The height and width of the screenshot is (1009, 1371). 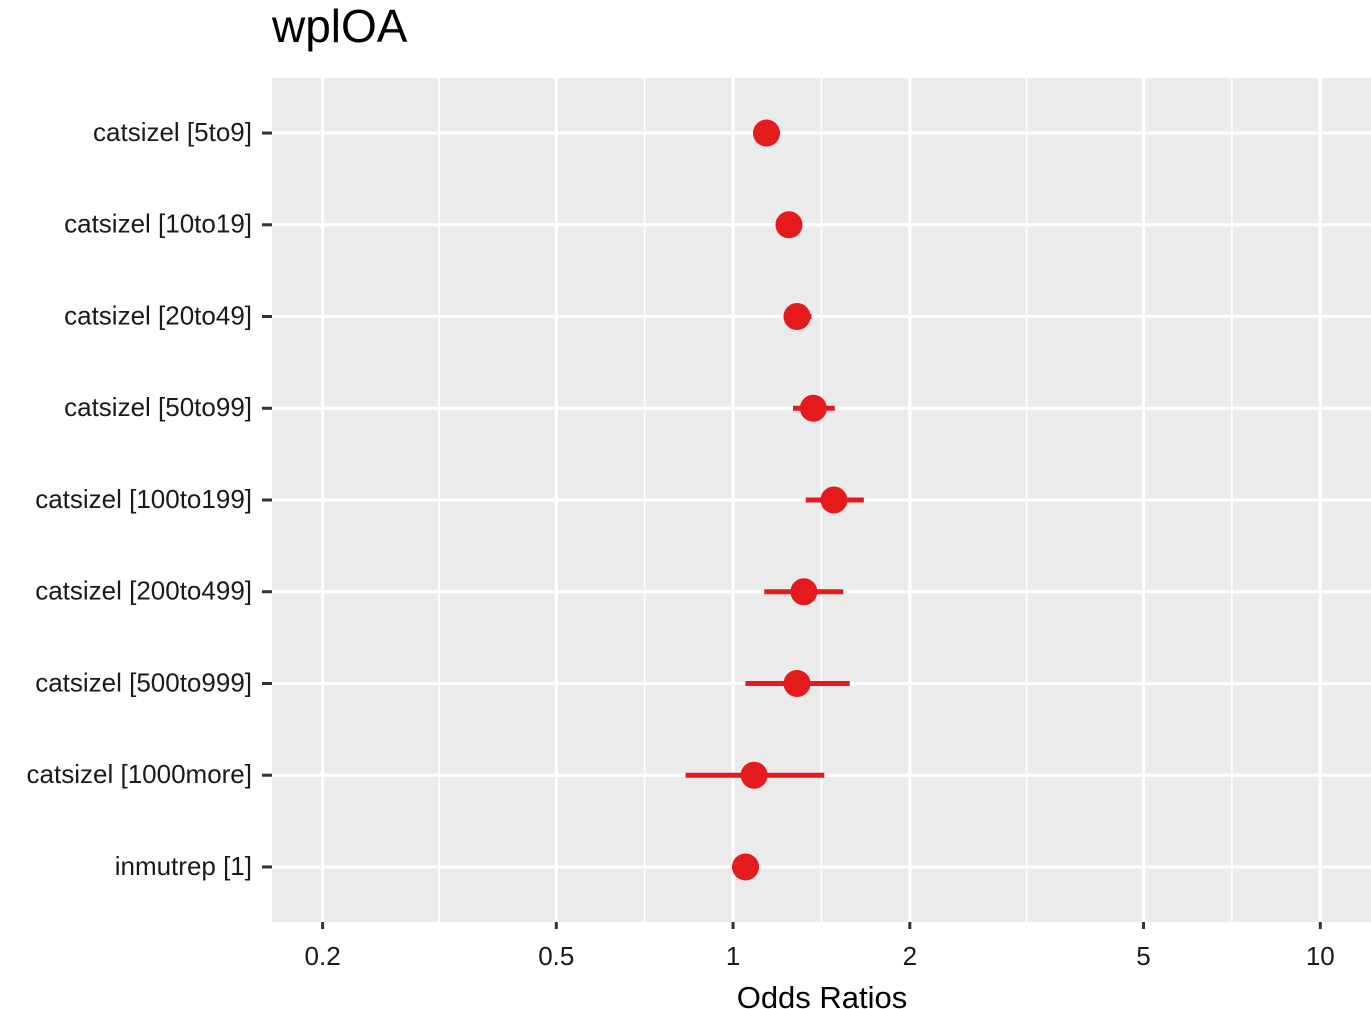 What do you see at coordinates (910, 956) in the screenshot?
I see `x-tick-label: 2` at bounding box center [910, 956].